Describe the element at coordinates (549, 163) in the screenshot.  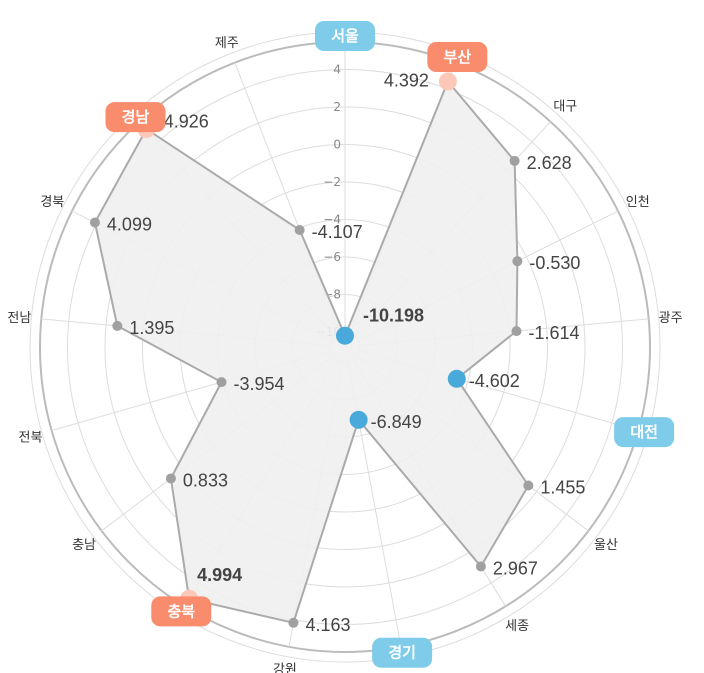
I see `data-label: 2.628` at that location.